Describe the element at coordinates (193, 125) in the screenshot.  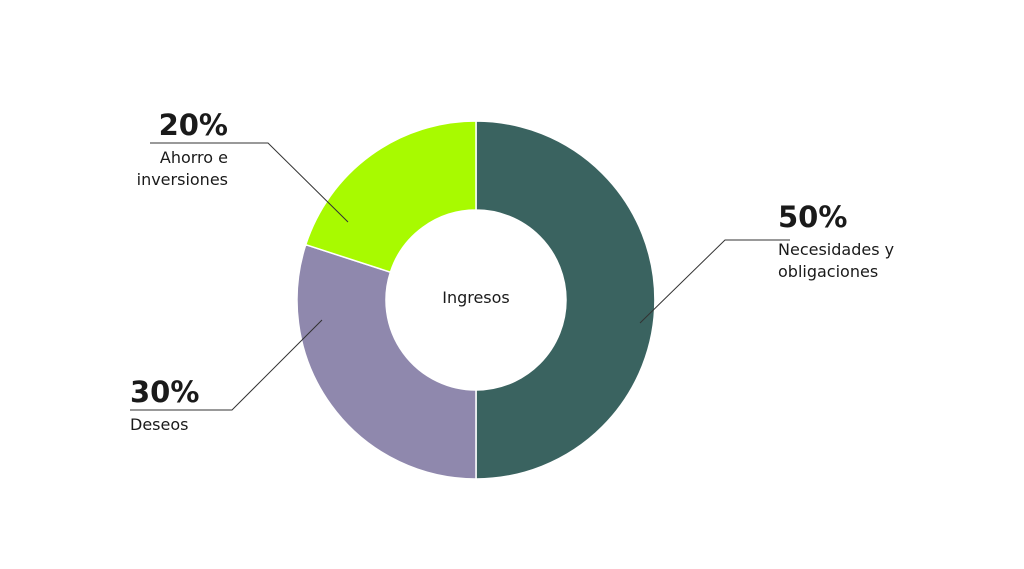
I see `value-label: 20%` at that location.